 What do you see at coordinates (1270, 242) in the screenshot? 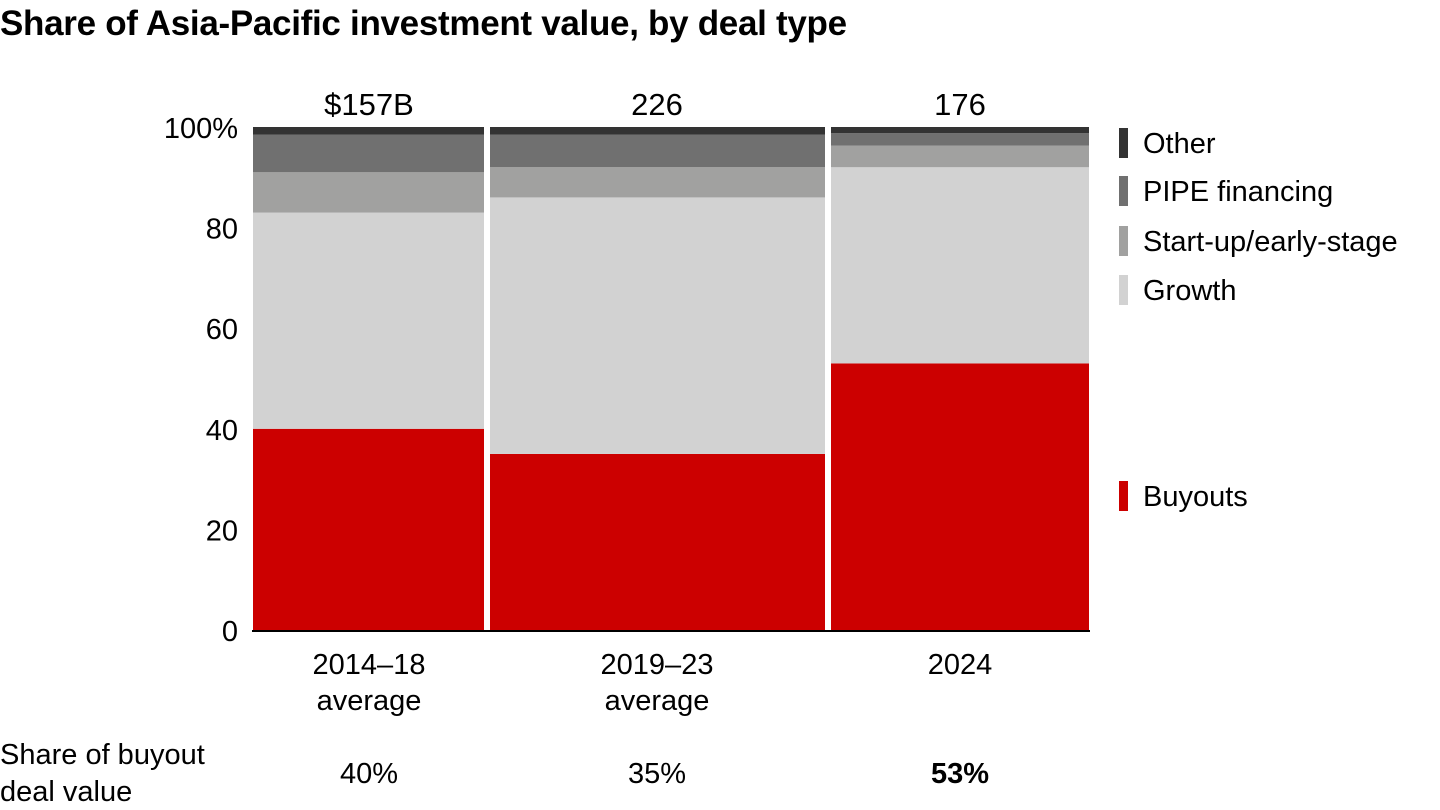
I see `legend-label: Start-up/early-stage` at bounding box center [1270, 242].